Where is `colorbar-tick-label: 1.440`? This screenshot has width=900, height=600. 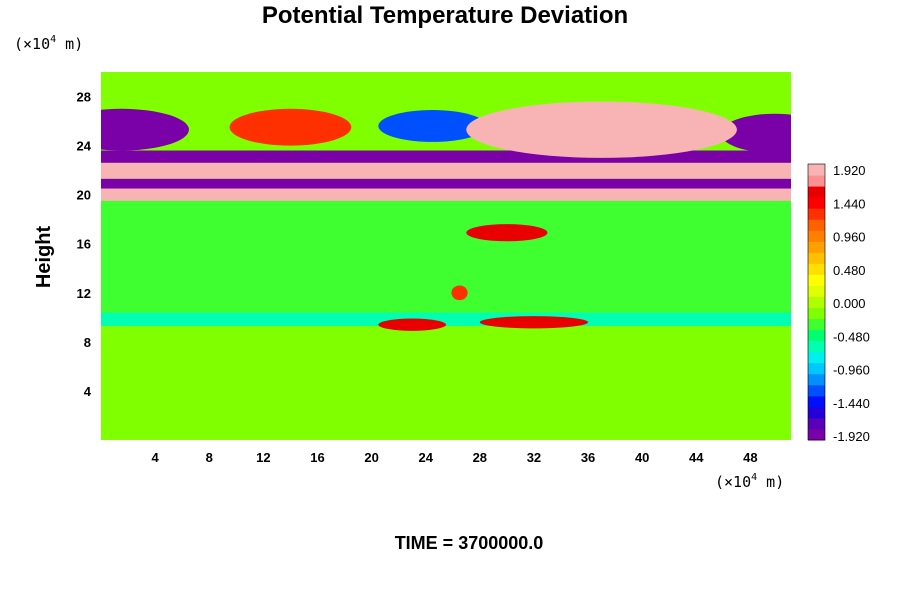
colorbar-tick-label: 1.440 is located at coordinates (849, 203).